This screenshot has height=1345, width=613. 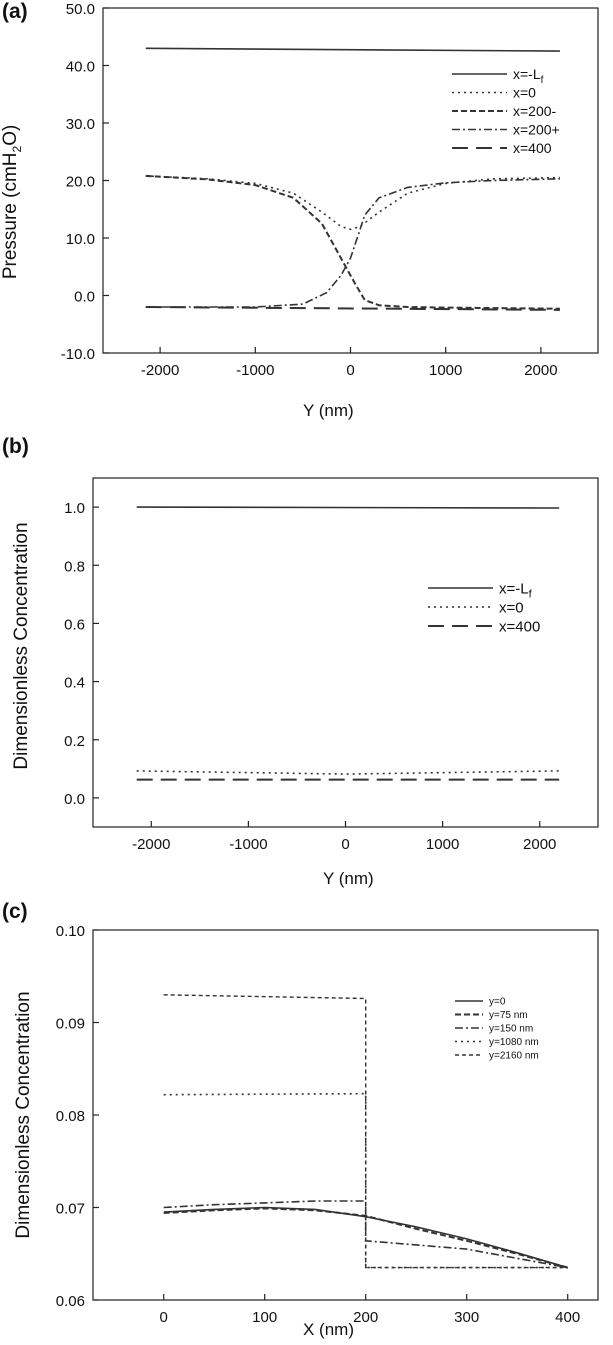 I want to click on panel-c-label: (c), so click(x=15, y=911).